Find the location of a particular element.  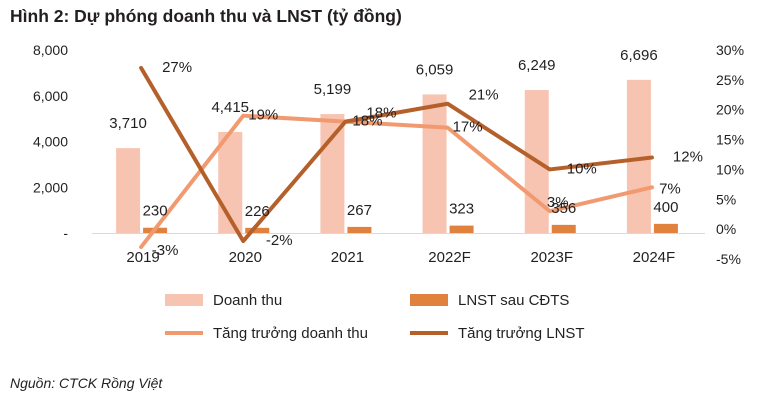

profit-data-label: 356 is located at coordinates (563, 208).